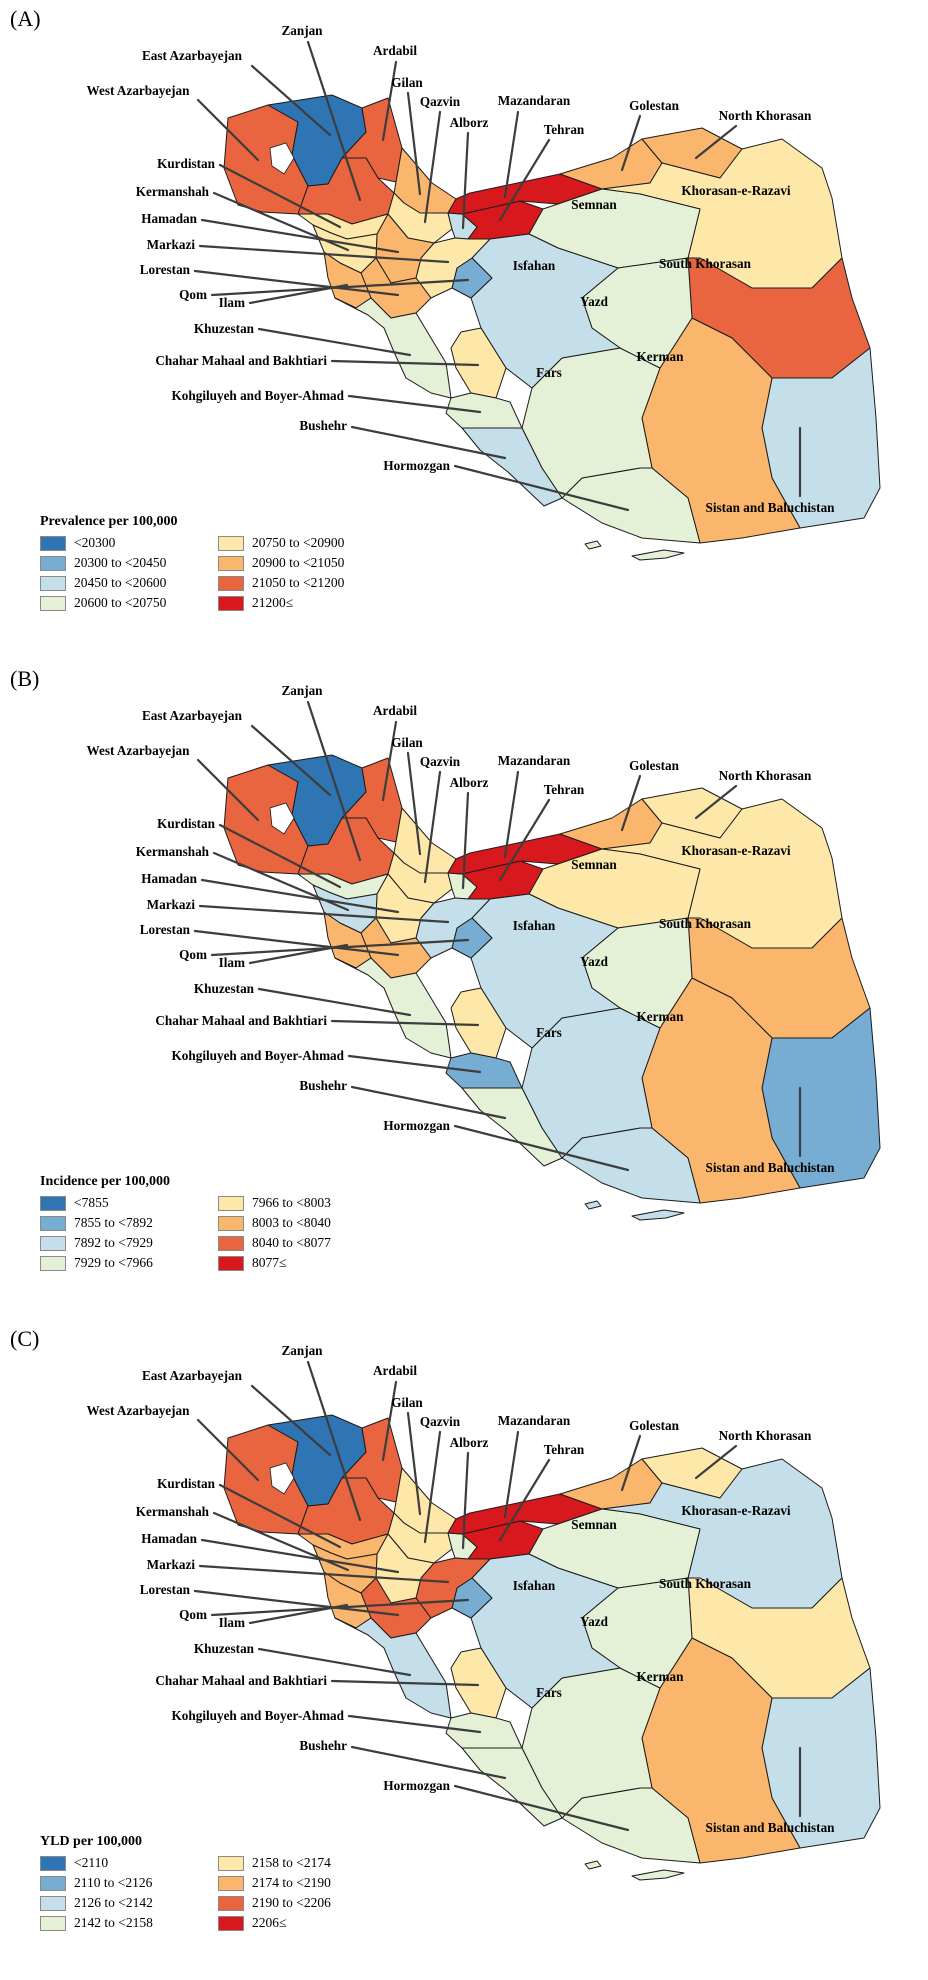  Describe the element at coordinates (228, 130) in the screenshot. I see `leader-line-west_azarbayejan` at that location.